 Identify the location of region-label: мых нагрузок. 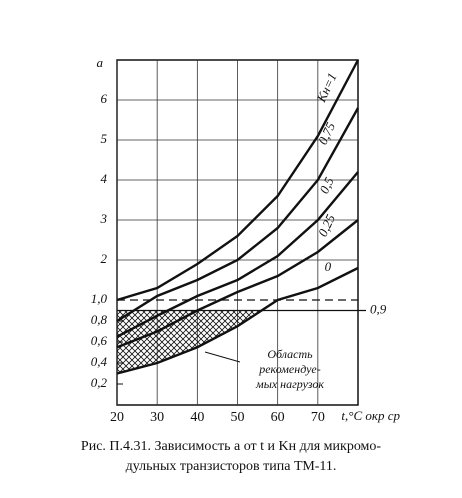
(289, 384).